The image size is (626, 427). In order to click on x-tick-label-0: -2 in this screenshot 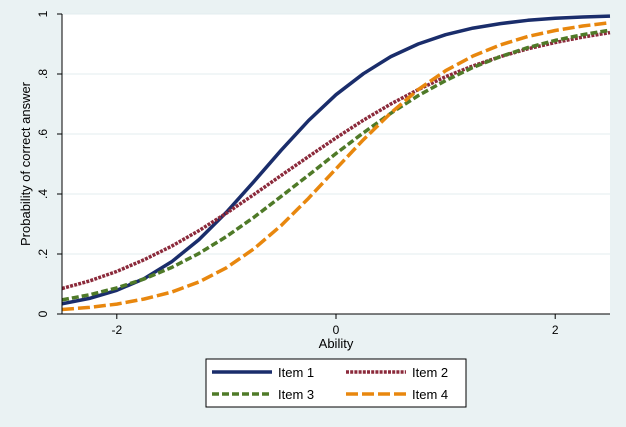, I will do `click(116, 330)`.